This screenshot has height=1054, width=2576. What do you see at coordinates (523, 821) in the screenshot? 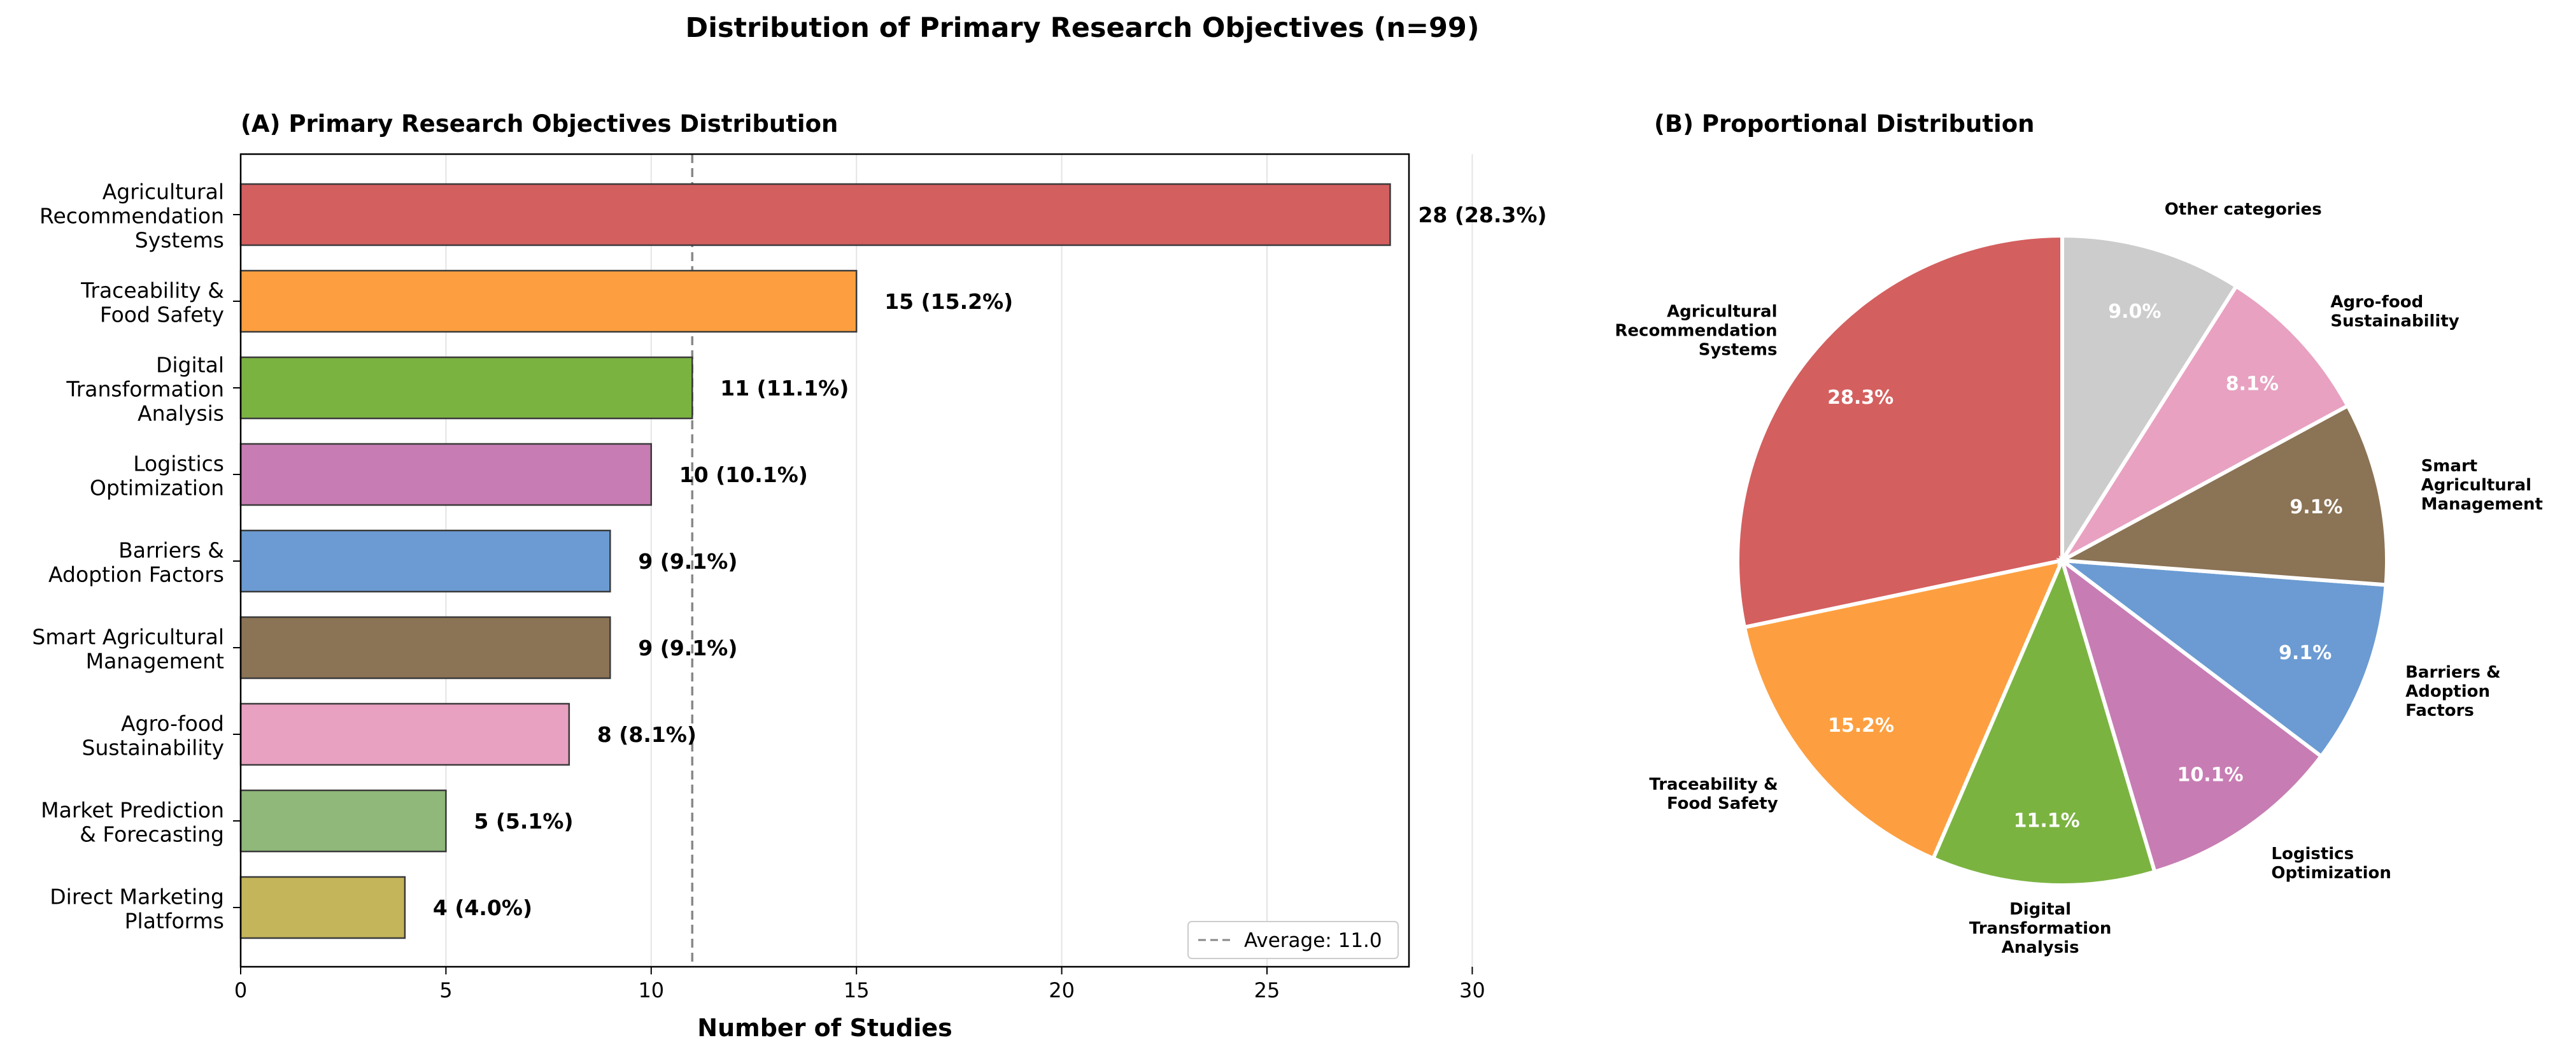
I see `bar-data-label: 5 (5.1%)` at bounding box center [523, 821].